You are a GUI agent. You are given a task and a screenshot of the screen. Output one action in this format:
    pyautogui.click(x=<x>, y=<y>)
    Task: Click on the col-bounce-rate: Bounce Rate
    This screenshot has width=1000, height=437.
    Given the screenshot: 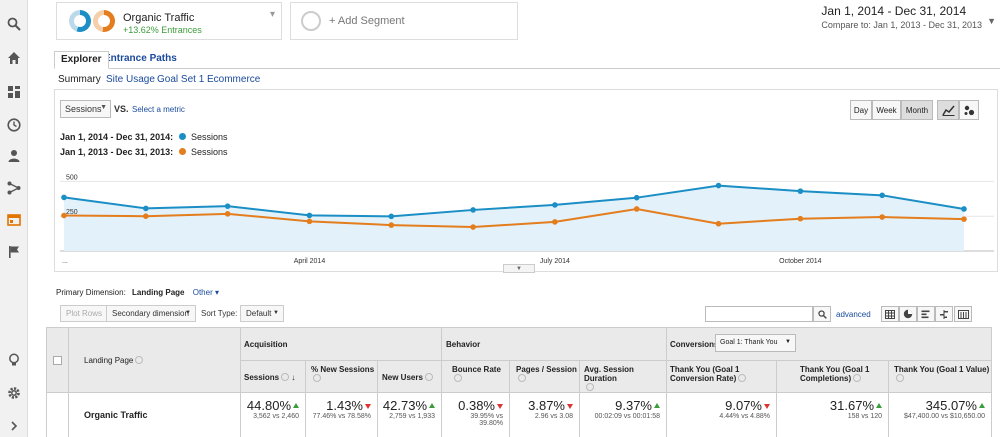 What is the action you would take?
    pyautogui.click(x=480, y=374)
    